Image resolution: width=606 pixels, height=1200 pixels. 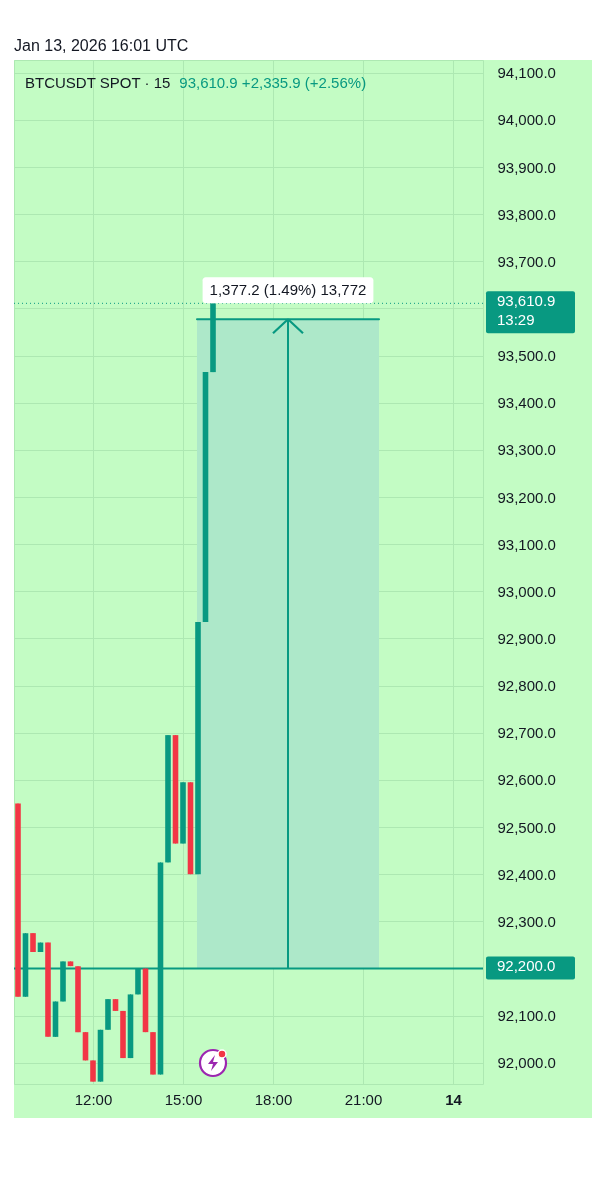 What do you see at coordinates (526, 780) in the screenshot?
I see `y-tick-label: 92,600.0` at bounding box center [526, 780].